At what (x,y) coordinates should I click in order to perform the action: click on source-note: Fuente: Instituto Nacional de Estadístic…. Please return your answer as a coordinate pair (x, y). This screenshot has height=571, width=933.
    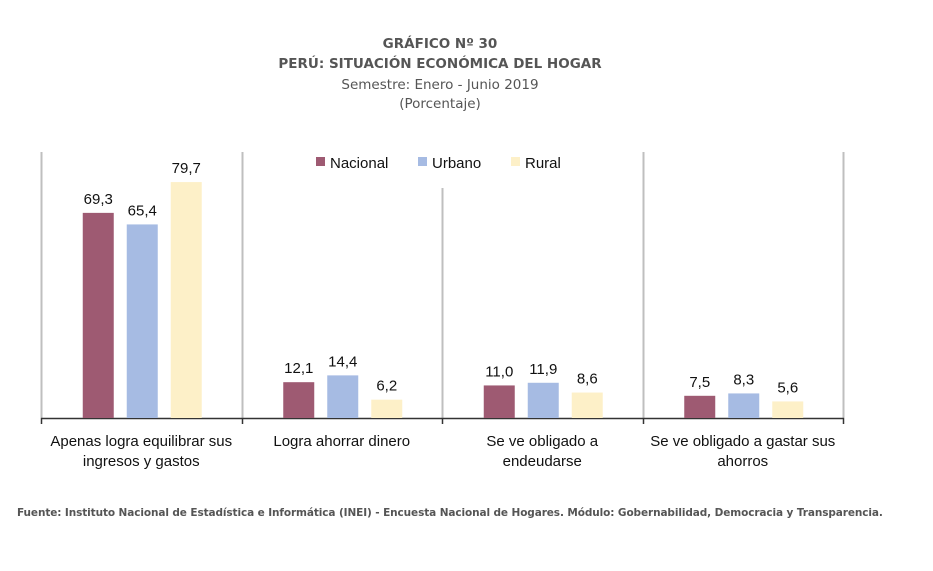
    Looking at the image, I should click on (450, 513).